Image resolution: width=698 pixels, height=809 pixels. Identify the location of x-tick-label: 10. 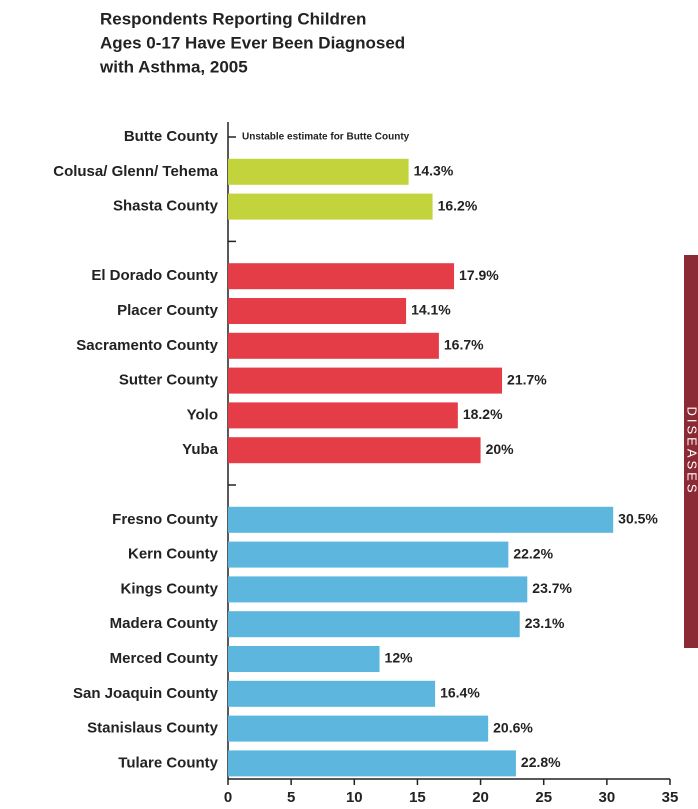
(354, 797).